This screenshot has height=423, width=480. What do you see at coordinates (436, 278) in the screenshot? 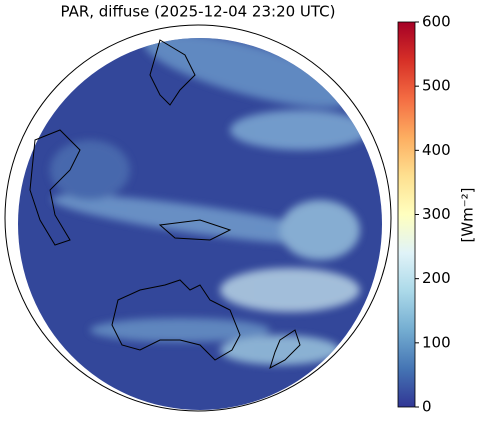
I see `colorbar-tick-label: 200` at bounding box center [436, 278].